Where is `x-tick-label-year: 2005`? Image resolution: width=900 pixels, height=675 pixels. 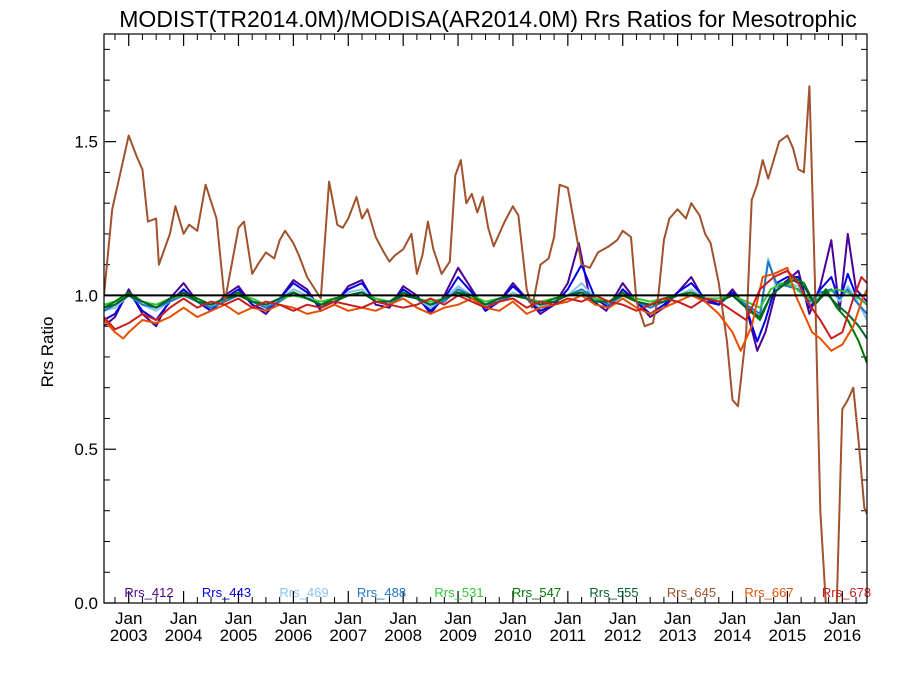
x-tick-label-year: 2005 is located at coordinates (239, 635).